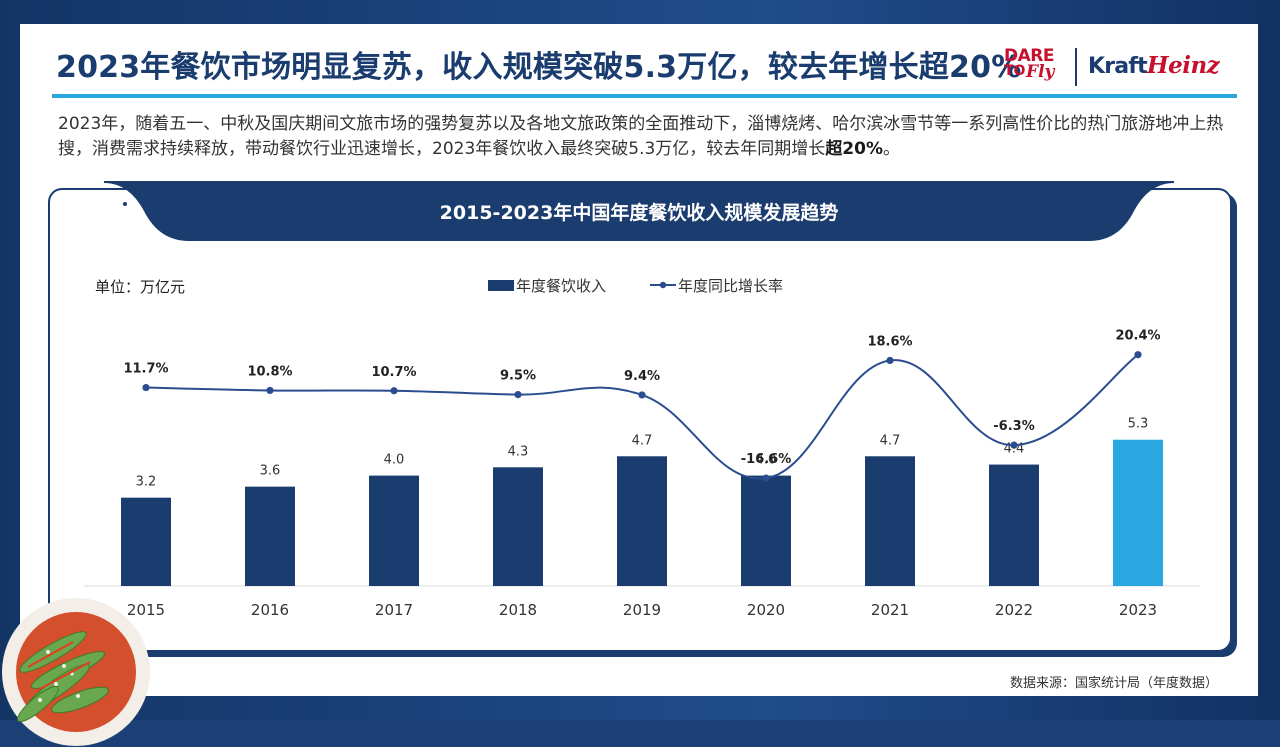 The height and width of the screenshot is (747, 1280). Describe the element at coordinates (1138, 424) in the screenshot. I see `bar-value-label: 5.3` at that location.